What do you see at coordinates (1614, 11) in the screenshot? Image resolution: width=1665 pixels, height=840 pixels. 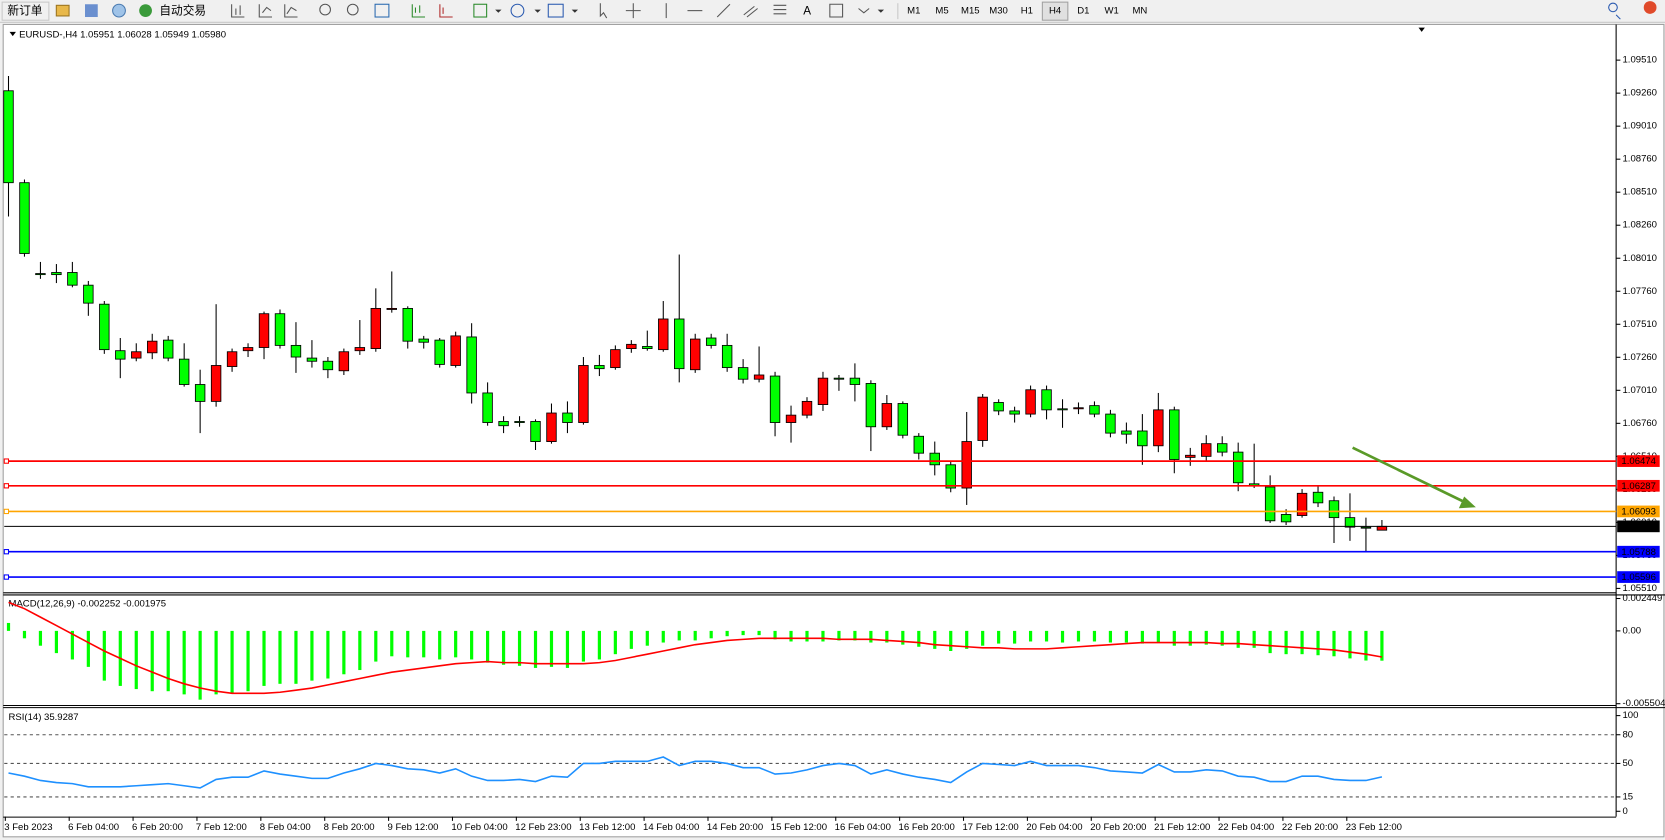 I see `search-icon` at bounding box center [1614, 11].